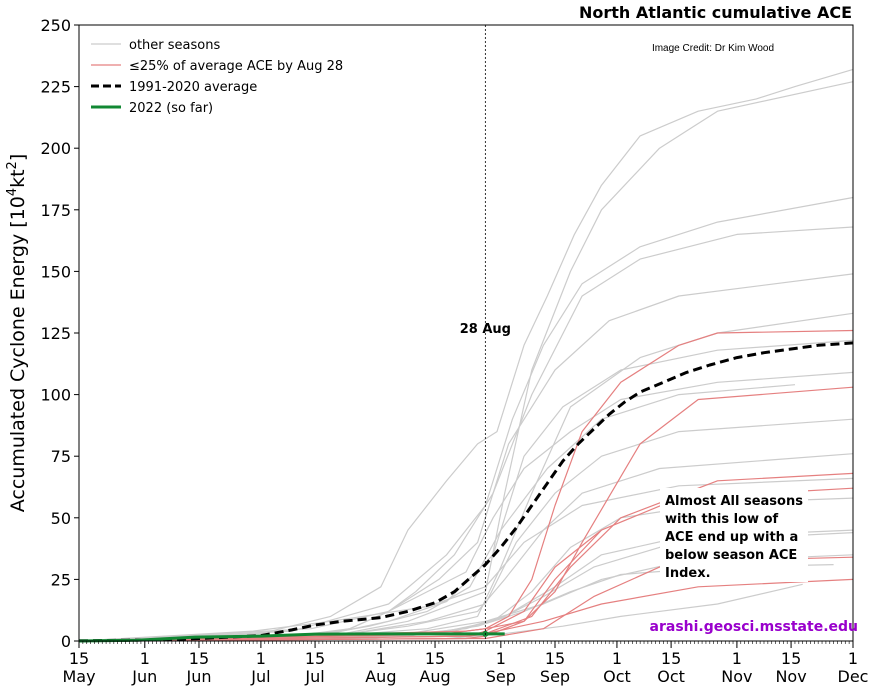  Describe the element at coordinates (754, 627) in the screenshot. I see `source-url: arashi.geosci.msstate.edu` at that location.